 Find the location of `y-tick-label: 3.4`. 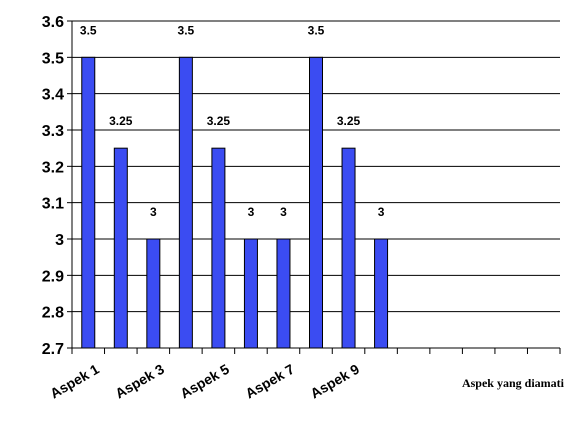

y-tick-label: 3.4 is located at coordinates (53, 95).